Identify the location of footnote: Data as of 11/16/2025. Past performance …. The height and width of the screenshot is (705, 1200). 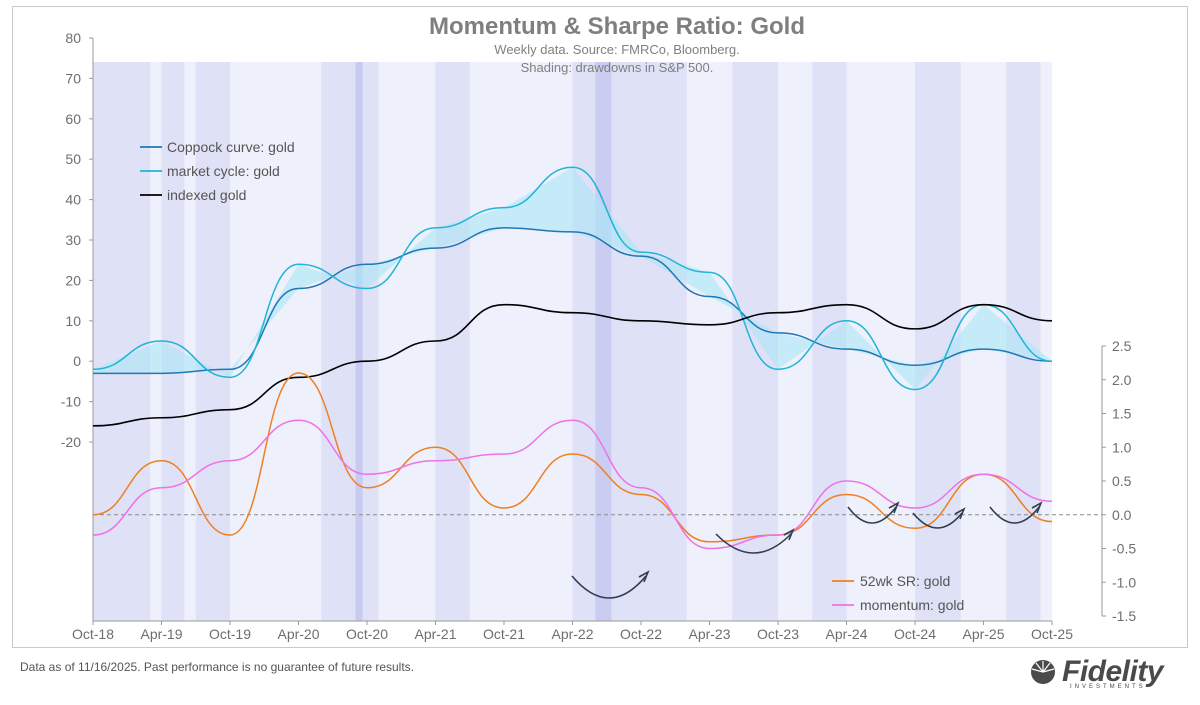
(217, 667).